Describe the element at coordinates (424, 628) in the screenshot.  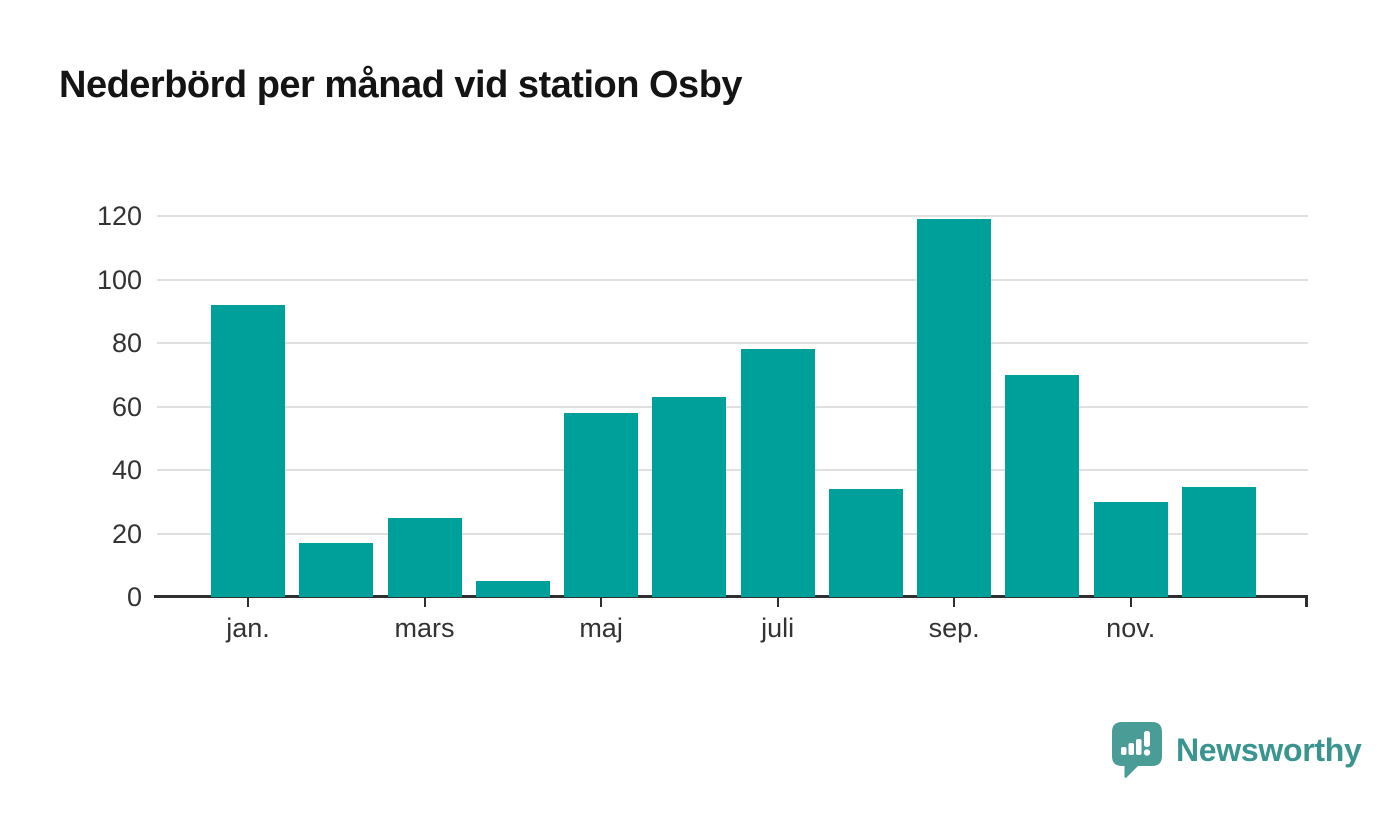
I see `x-axis-label-mars: mars` at that location.